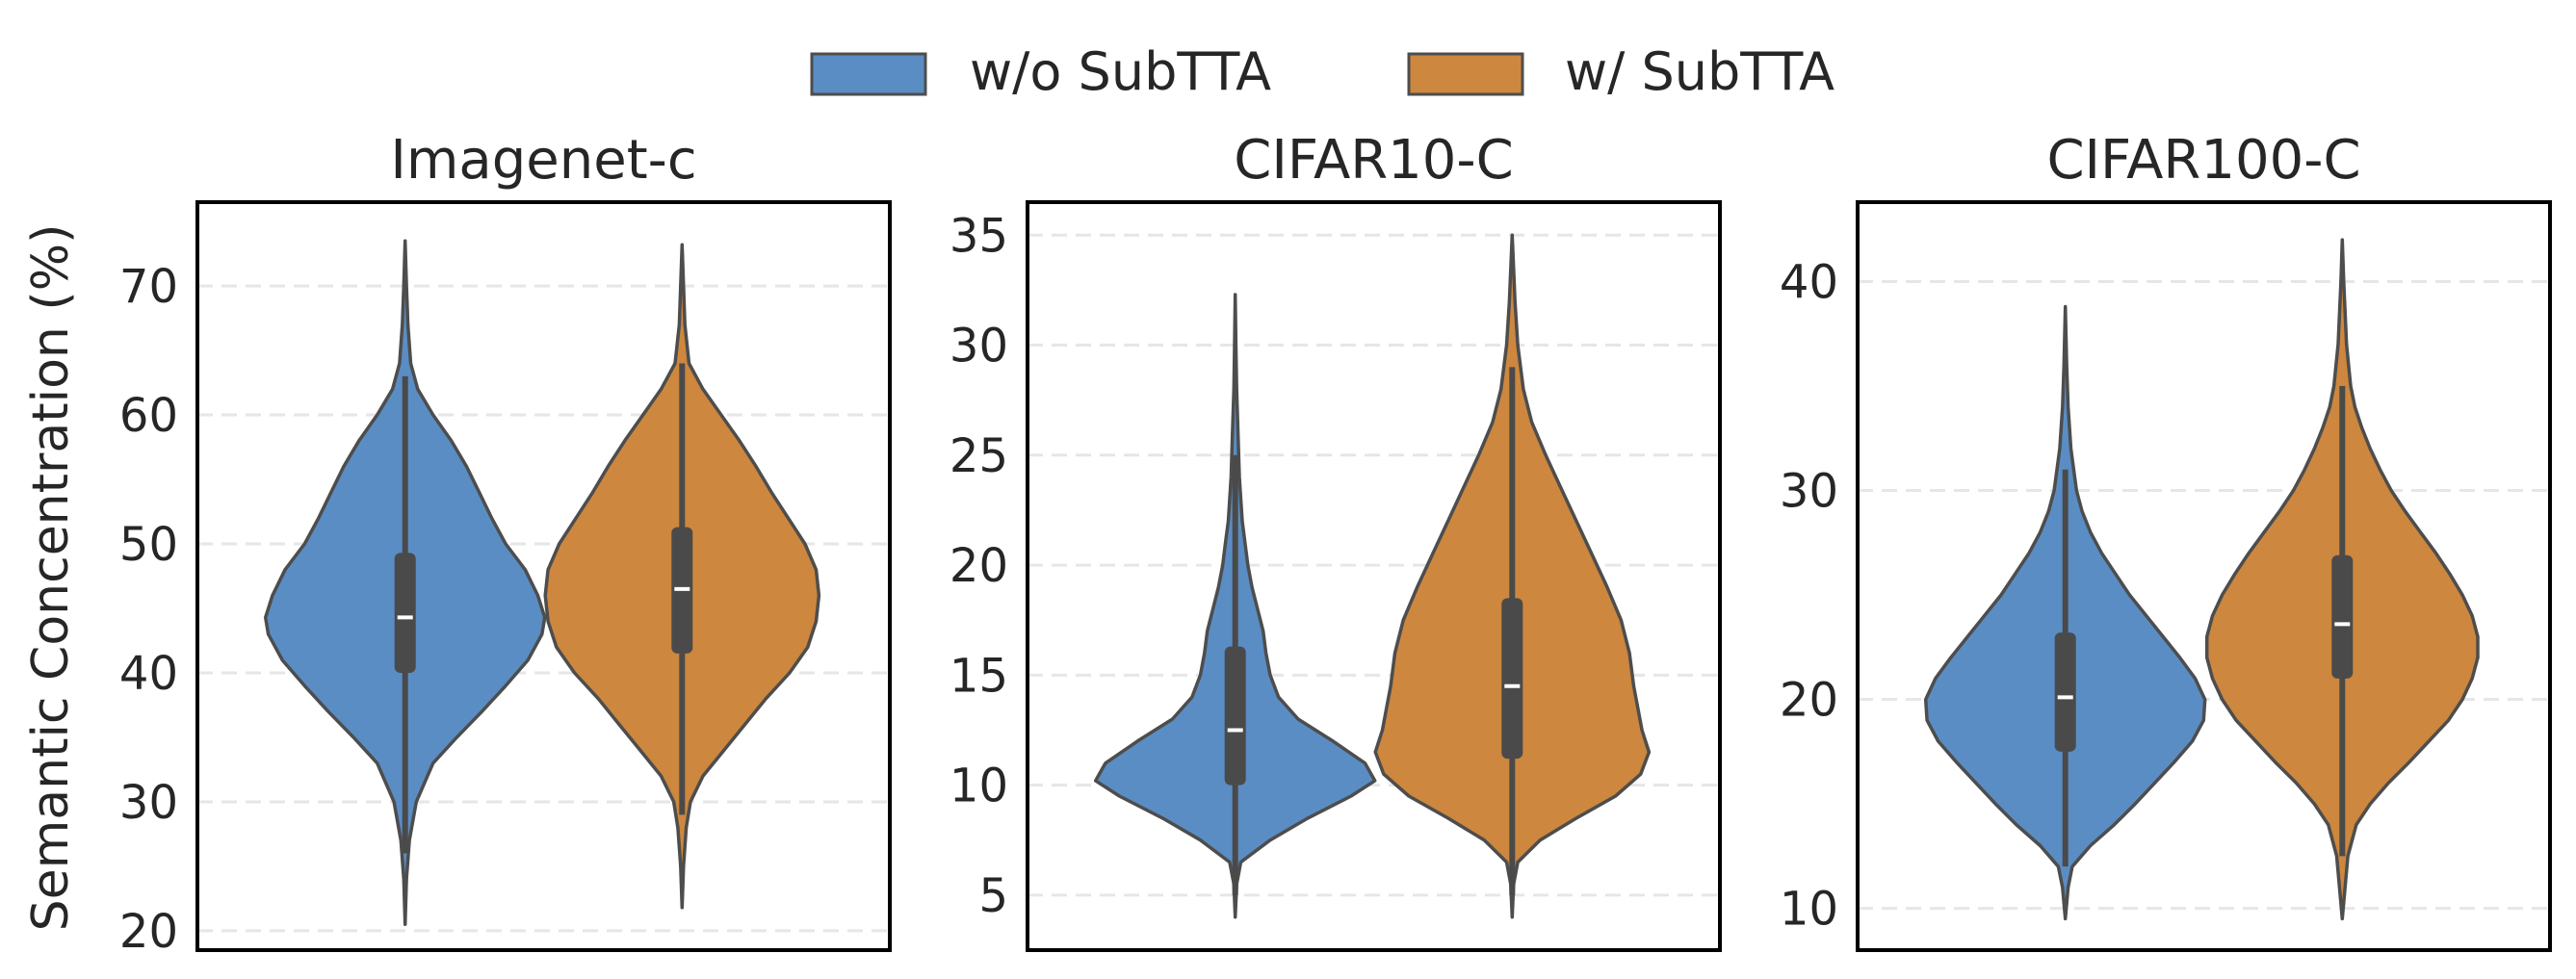 Image resolution: width=2576 pixels, height=979 pixels. What do you see at coordinates (148, 545) in the screenshot?
I see `y-tick-label: 50` at bounding box center [148, 545].